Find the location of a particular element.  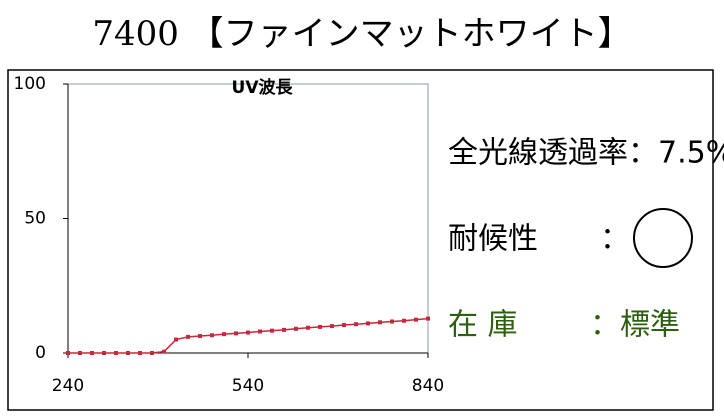

weather-rating-icon is located at coordinates (663, 238).